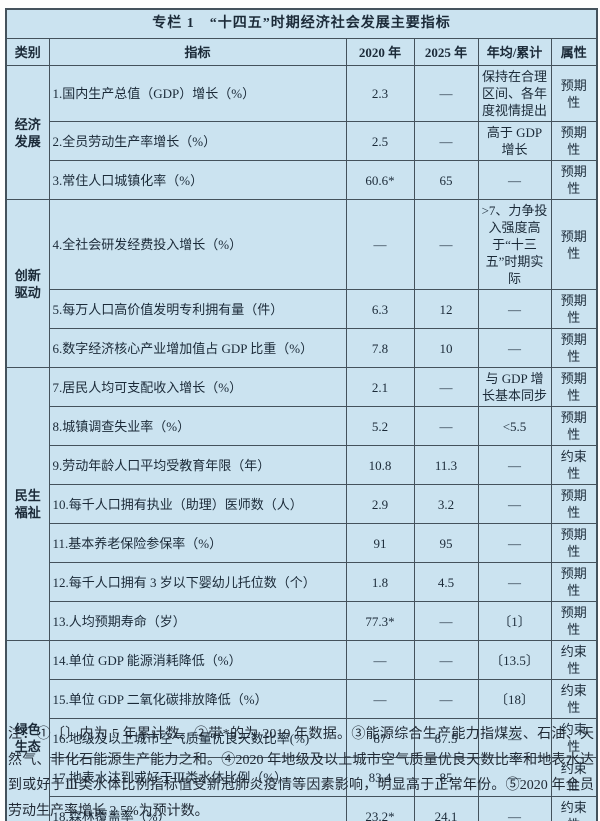 This screenshot has height=821, width=600. What do you see at coordinates (197, 348) in the screenshot?
I see `indicator-cell: 6.数字经济核心产业增加值占 GDP 比重（%）` at bounding box center [197, 348].